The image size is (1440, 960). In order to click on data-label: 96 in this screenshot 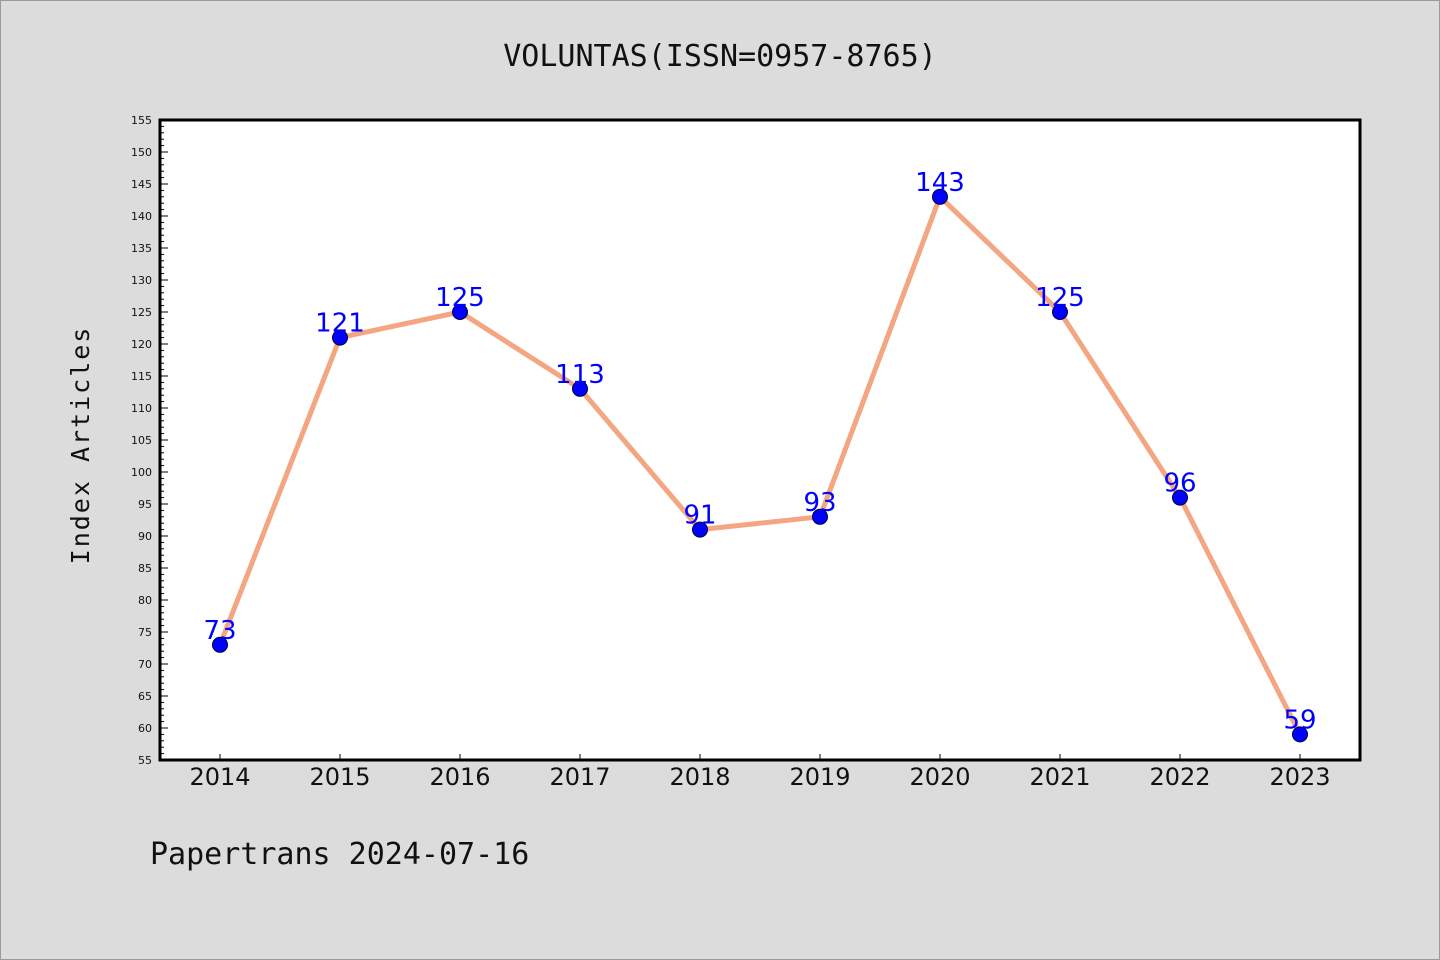, I will do `click(1179, 484)`.